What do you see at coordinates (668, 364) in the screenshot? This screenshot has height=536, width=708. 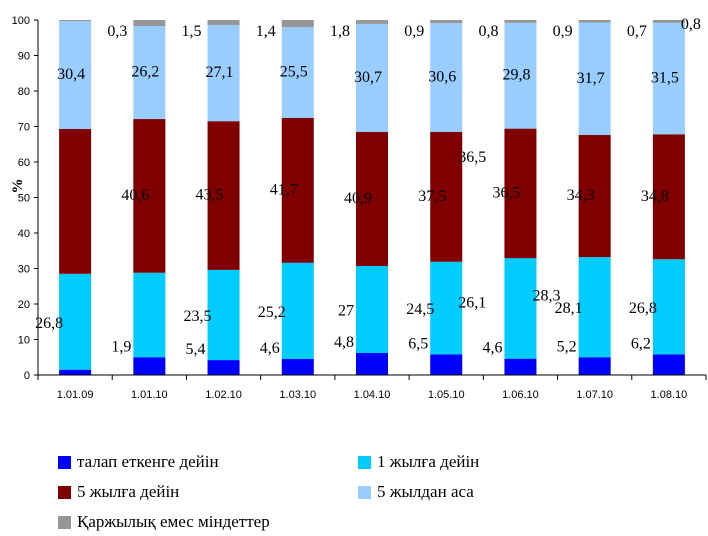 I see `bar-segment-1-1.08.10` at bounding box center [668, 364].